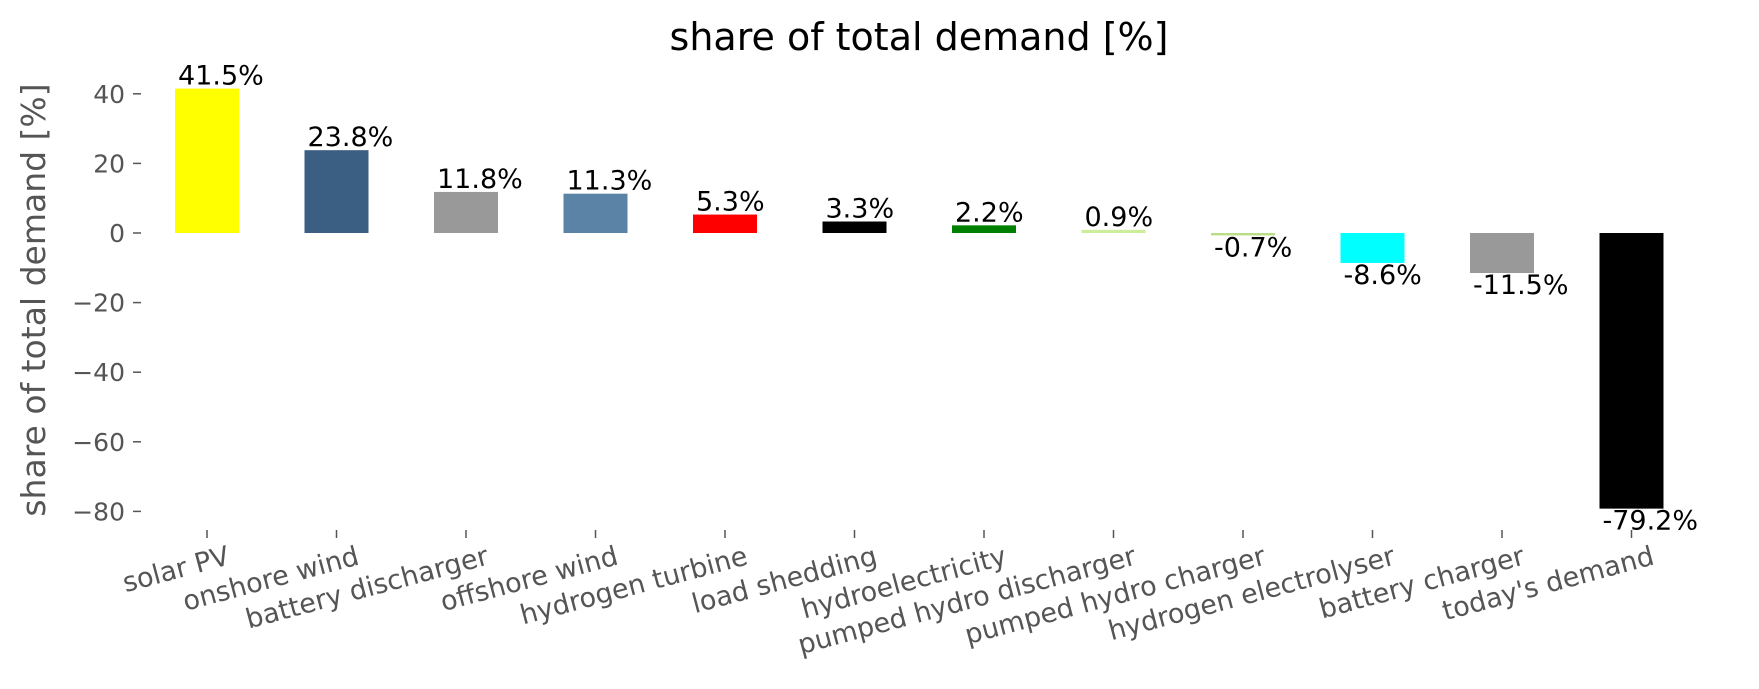 Image resolution: width=1759 pixels, height=689 pixels. What do you see at coordinates (860, 209) in the screenshot?
I see `data-label: 3.3%` at bounding box center [860, 209].